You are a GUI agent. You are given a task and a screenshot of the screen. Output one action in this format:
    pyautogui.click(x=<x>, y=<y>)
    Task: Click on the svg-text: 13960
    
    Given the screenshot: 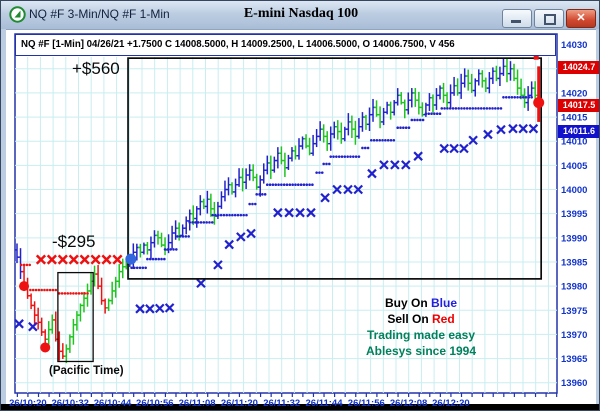 What is the action you would take?
    pyautogui.click(x=574, y=383)
    